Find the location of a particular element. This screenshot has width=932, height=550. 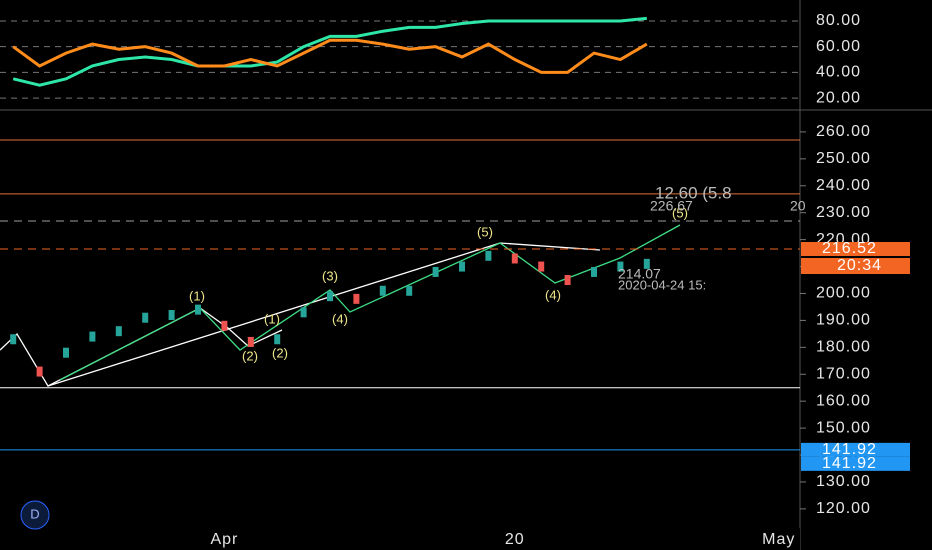

y-tick-label: 200.00 is located at coordinates (843, 293).